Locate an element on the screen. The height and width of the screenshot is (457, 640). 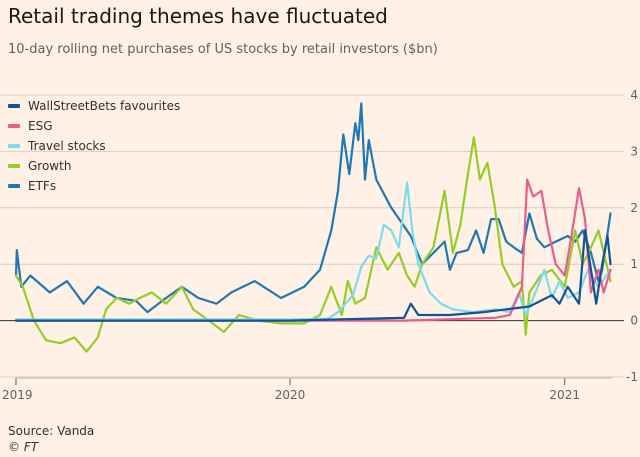
y-tick-label: 4 is located at coordinates (634, 95).